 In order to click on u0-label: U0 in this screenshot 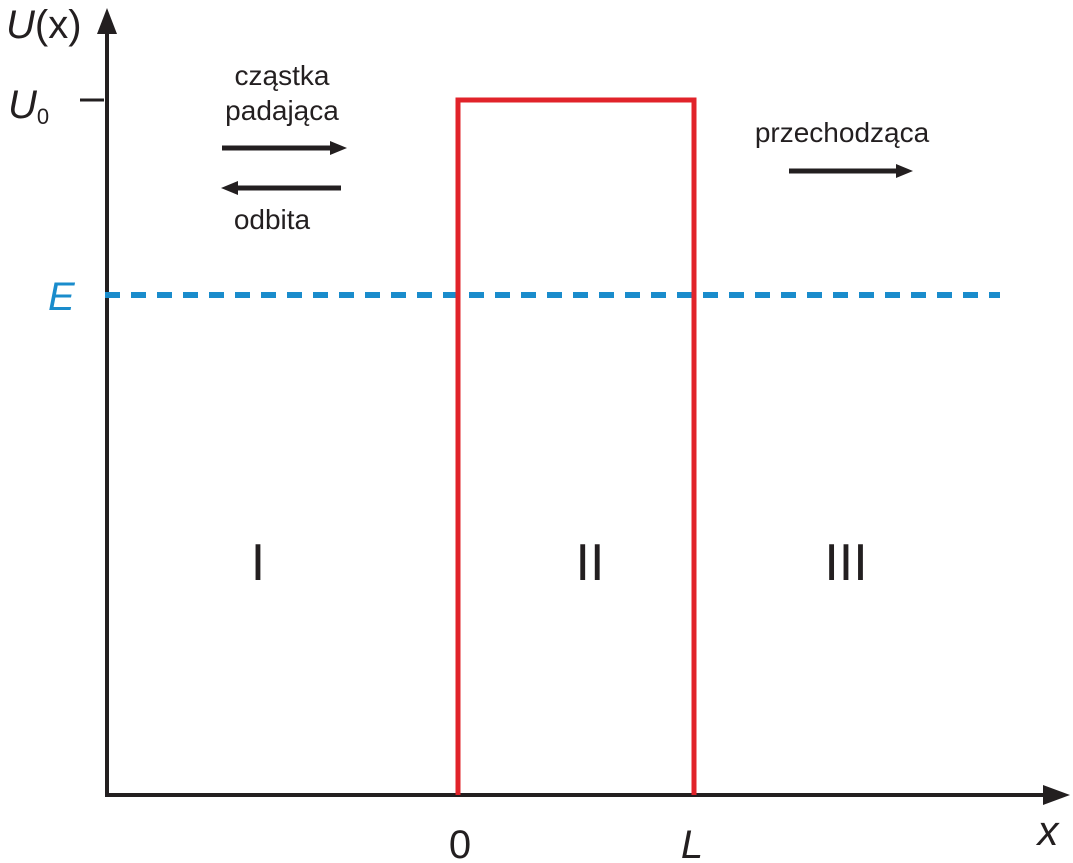, I will do `click(28, 106)`.